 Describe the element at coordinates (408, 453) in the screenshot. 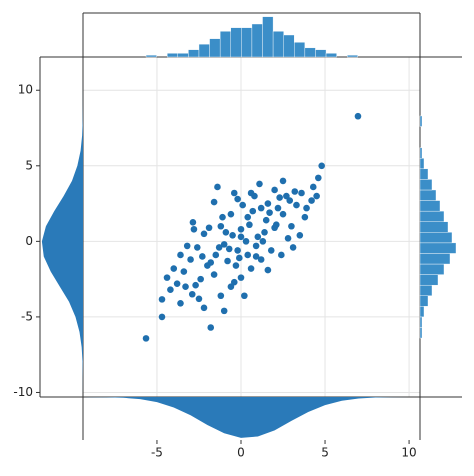

I see `x-tick-label: 10` at that location.